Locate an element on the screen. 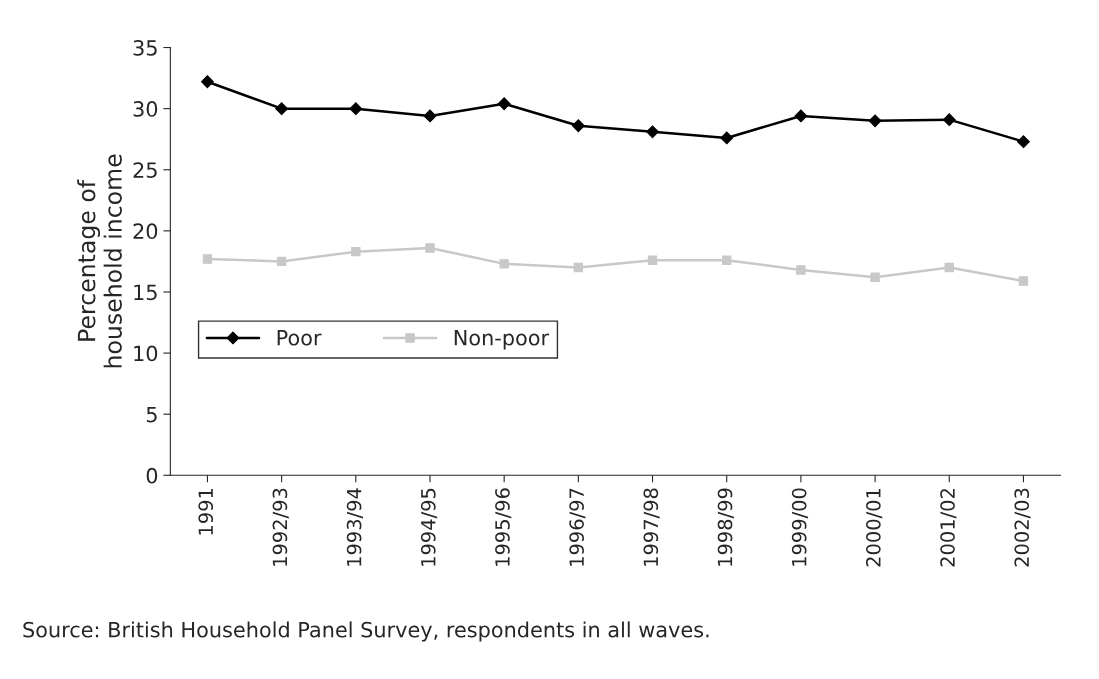  x-tick-label: 1997/98 is located at coordinates (651, 527).